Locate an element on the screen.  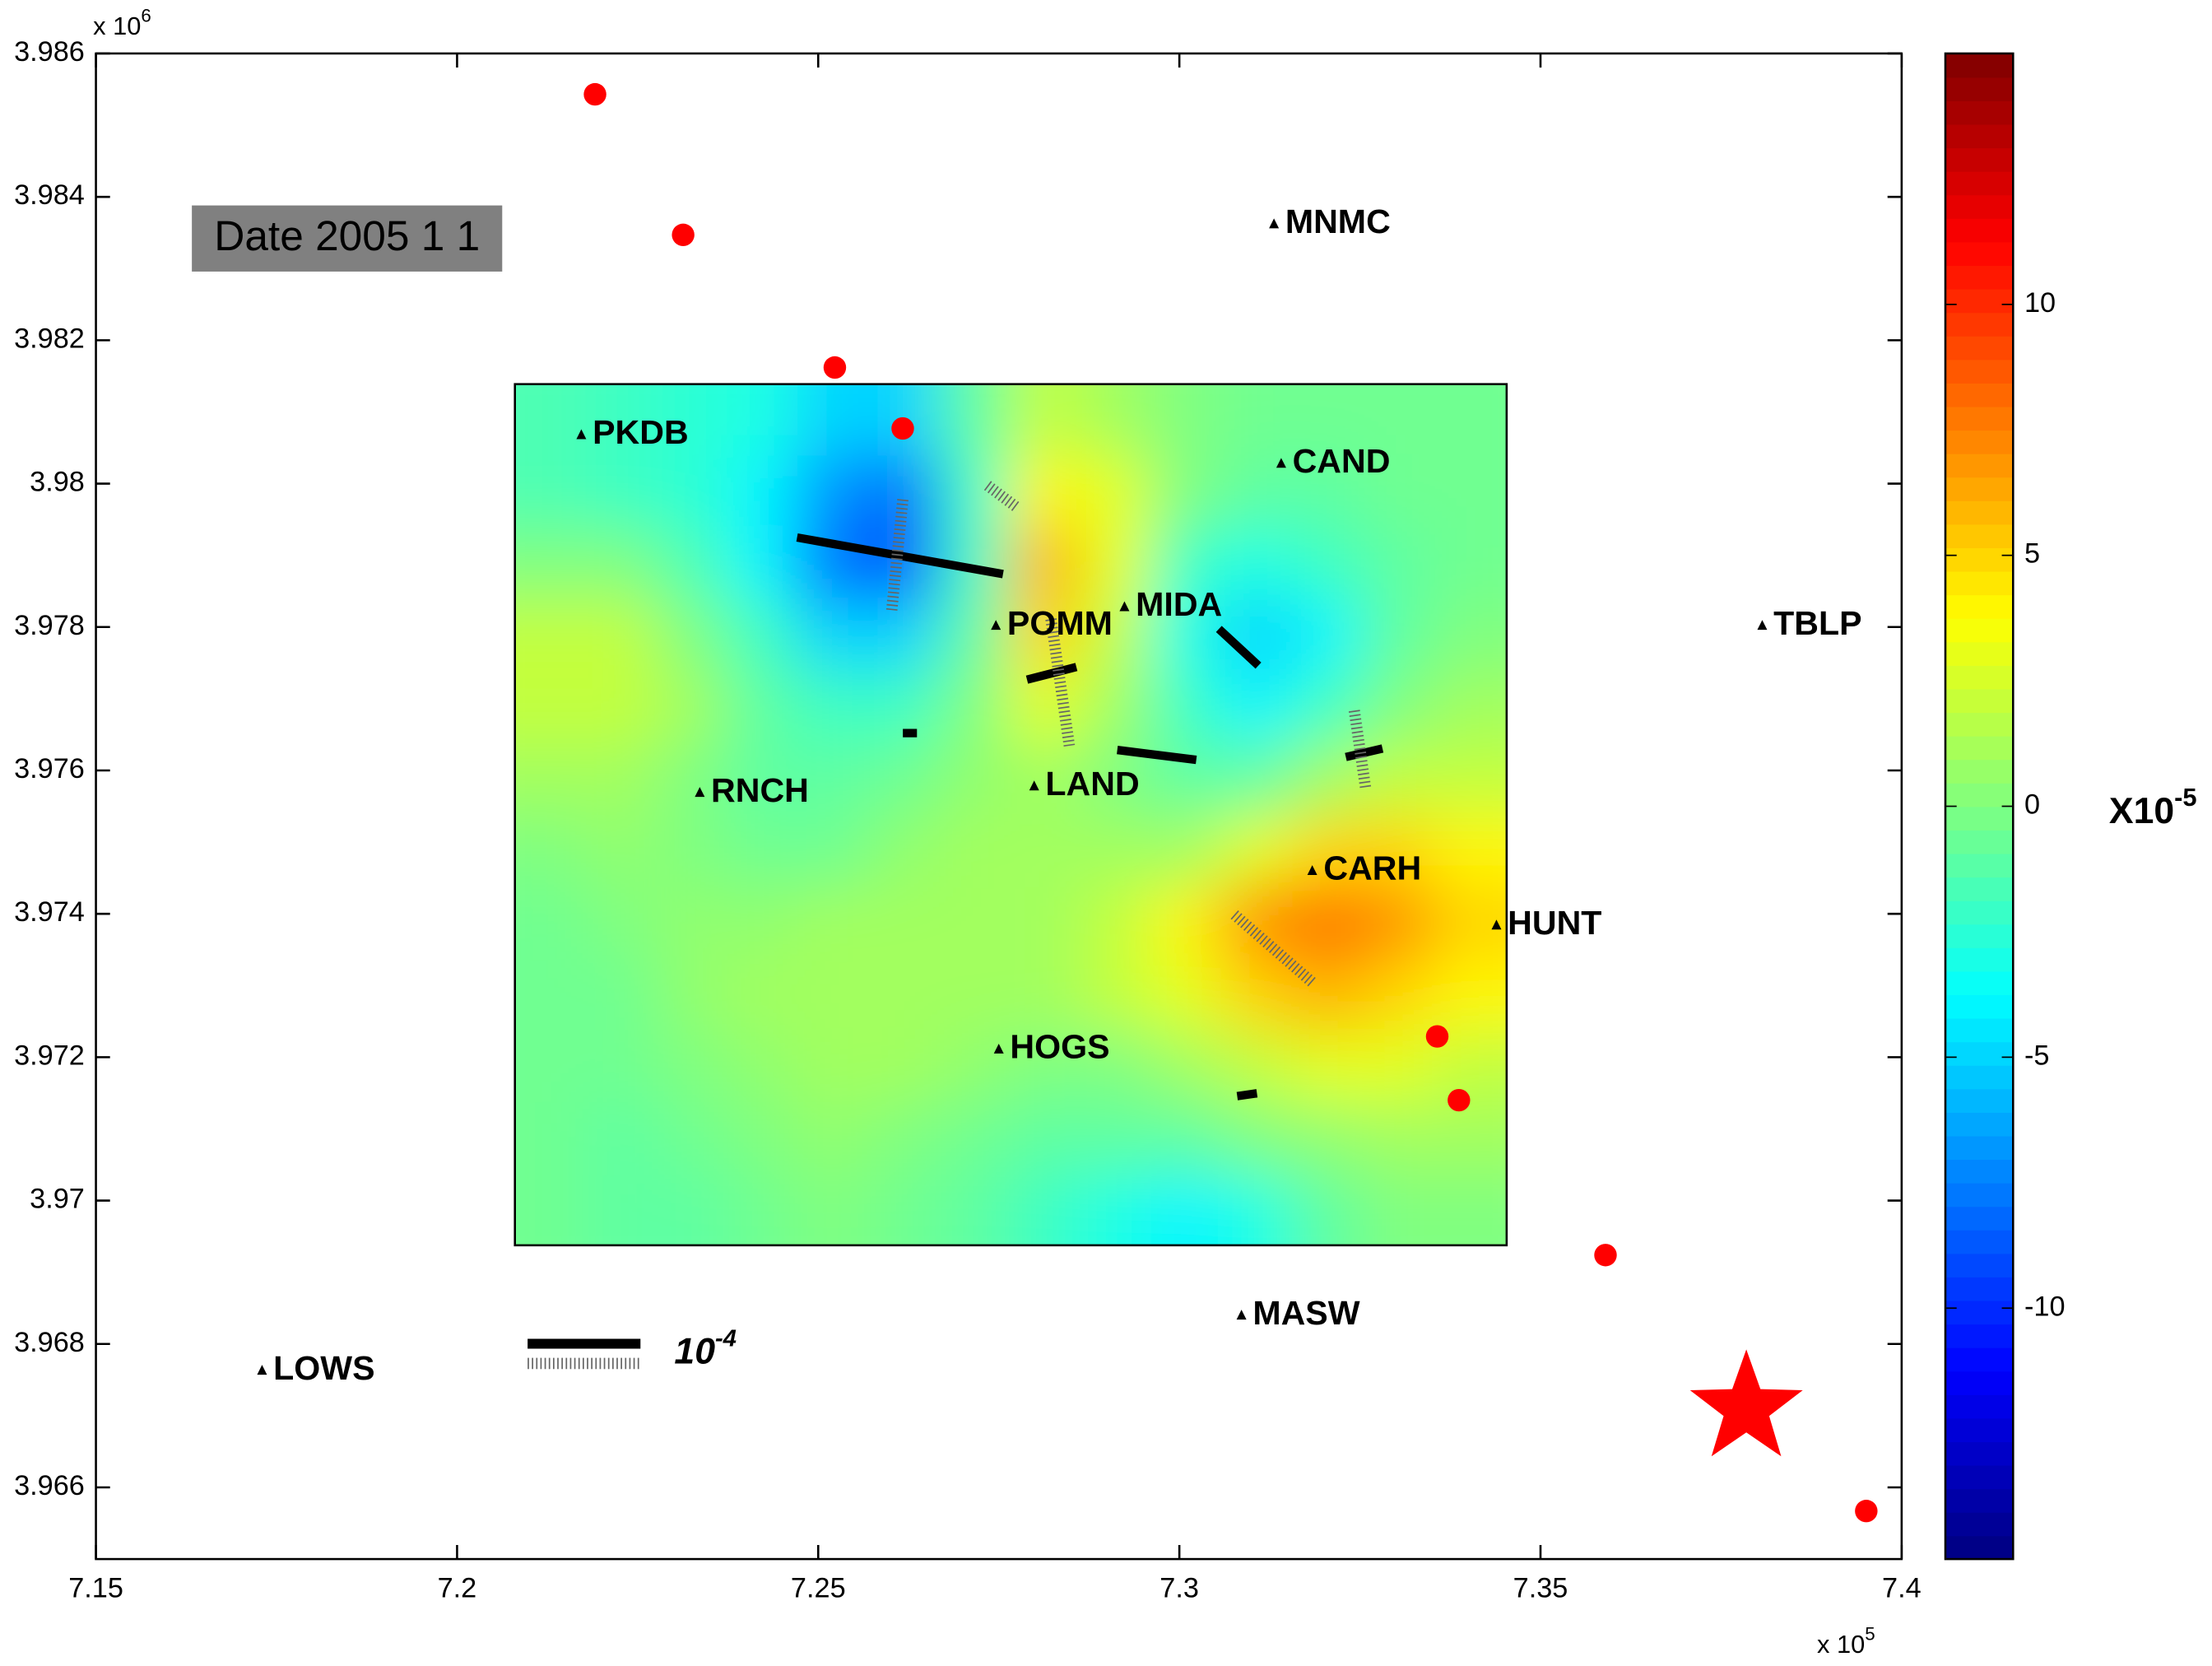
scale-label: 10-4 is located at coordinates (705, 1348).